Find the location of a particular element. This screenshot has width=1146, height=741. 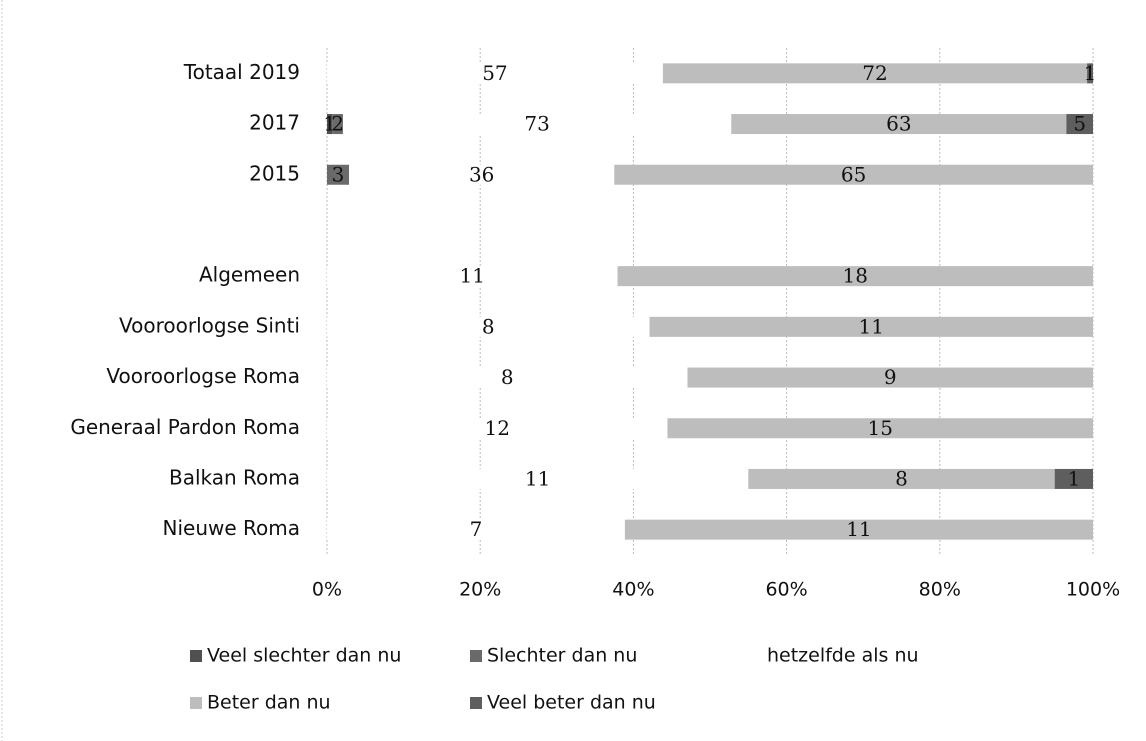

legend-label: Veel beter dan nu is located at coordinates (571, 703).